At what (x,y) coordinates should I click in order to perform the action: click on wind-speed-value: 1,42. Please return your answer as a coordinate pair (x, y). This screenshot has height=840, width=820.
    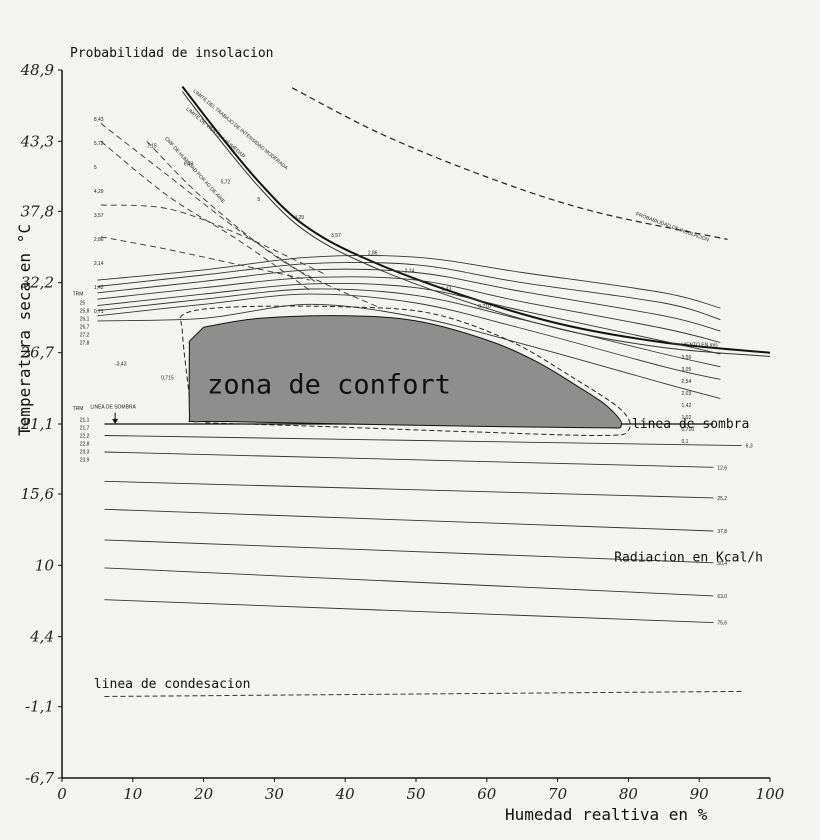
    Looking at the image, I should click on (687, 406).